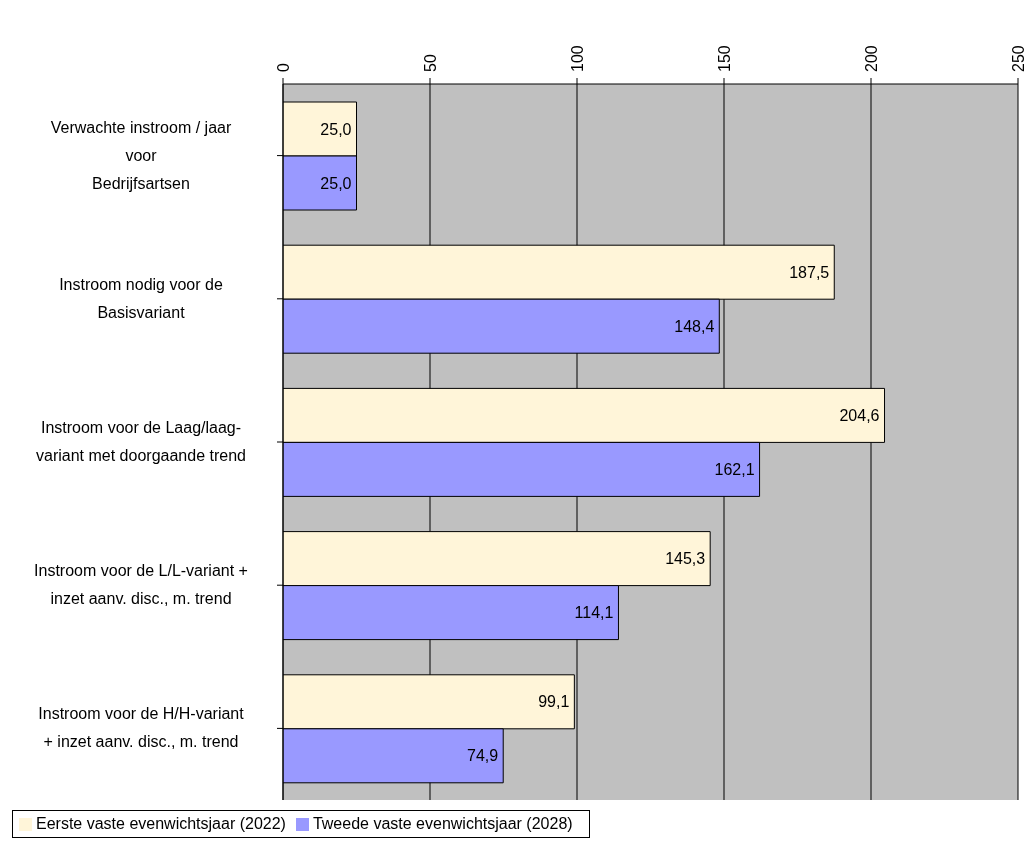 The image size is (1035, 841). I want to click on y-tick-label: Instroom voor de Laag/laag- variant met doorgaande trend, so click(141, 441).